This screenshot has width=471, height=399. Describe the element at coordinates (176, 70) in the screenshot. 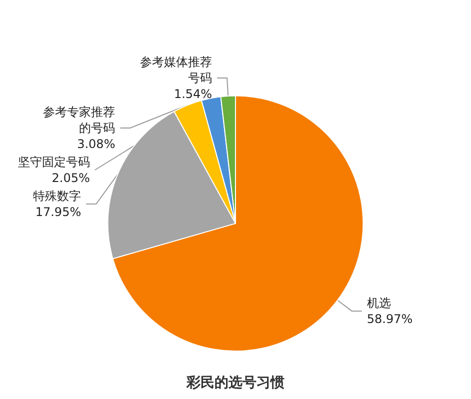

I see `slice-label: 参考媒体推荐号码` at that location.